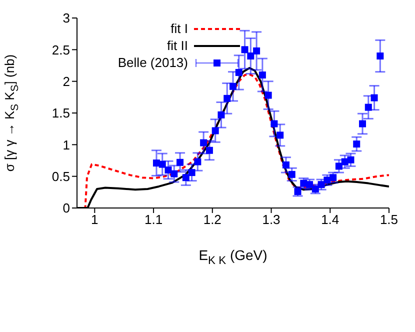  Describe the element at coordinates (61, 176) in the screenshot. I see `y-tick-label: 0.5` at that location.